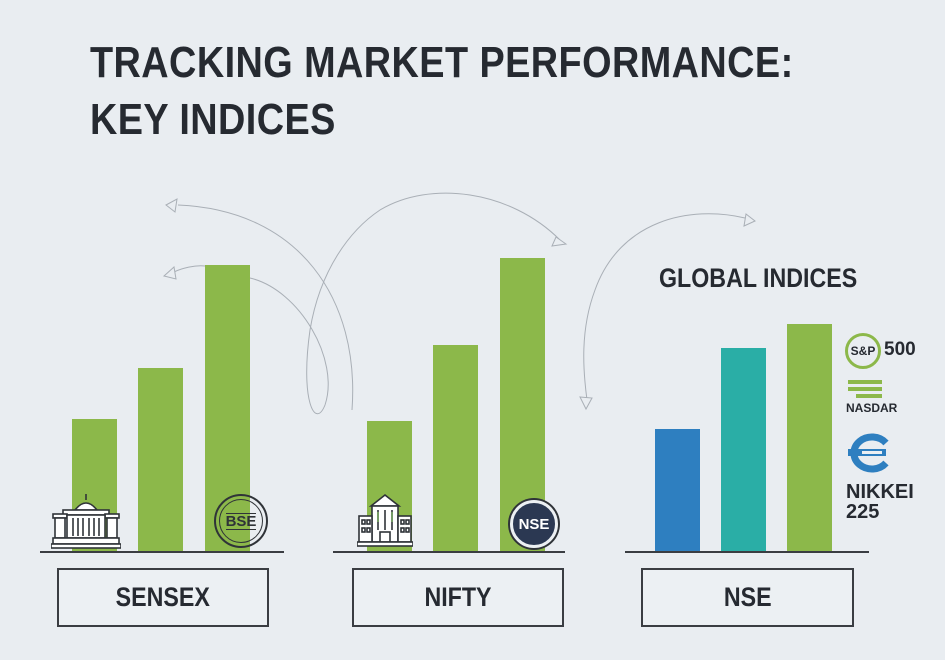 Image resolution: width=945 pixels, height=660 pixels. Describe the element at coordinates (868, 453) in the screenshot. I see `nikkei-logo-icon` at that location.